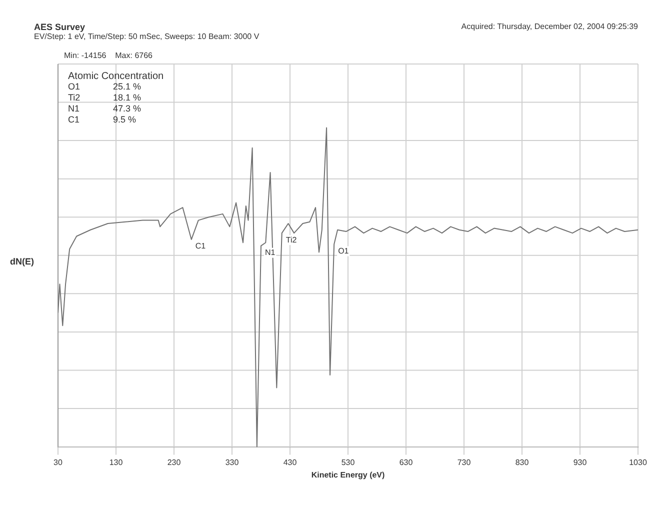  I want to click on text: Min: -14156 Max: 6766, so click(108, 55).